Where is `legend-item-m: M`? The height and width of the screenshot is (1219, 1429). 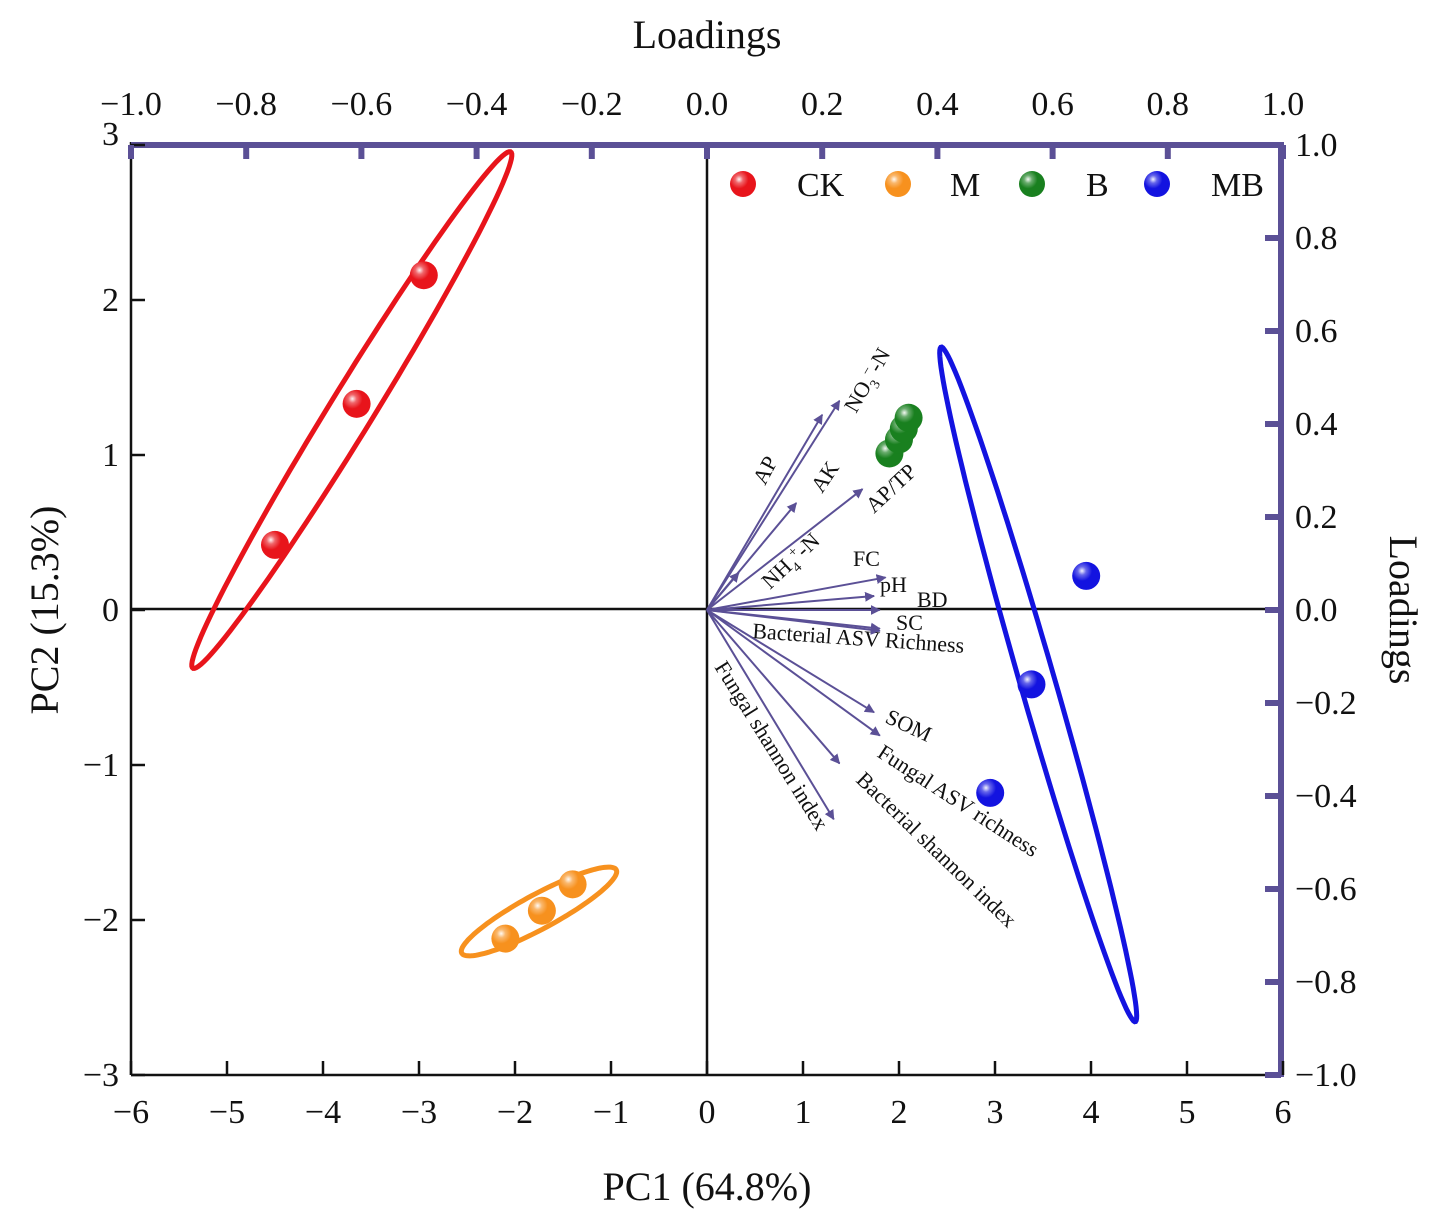
legend-item-m: M is located at coordinates (932, 185).